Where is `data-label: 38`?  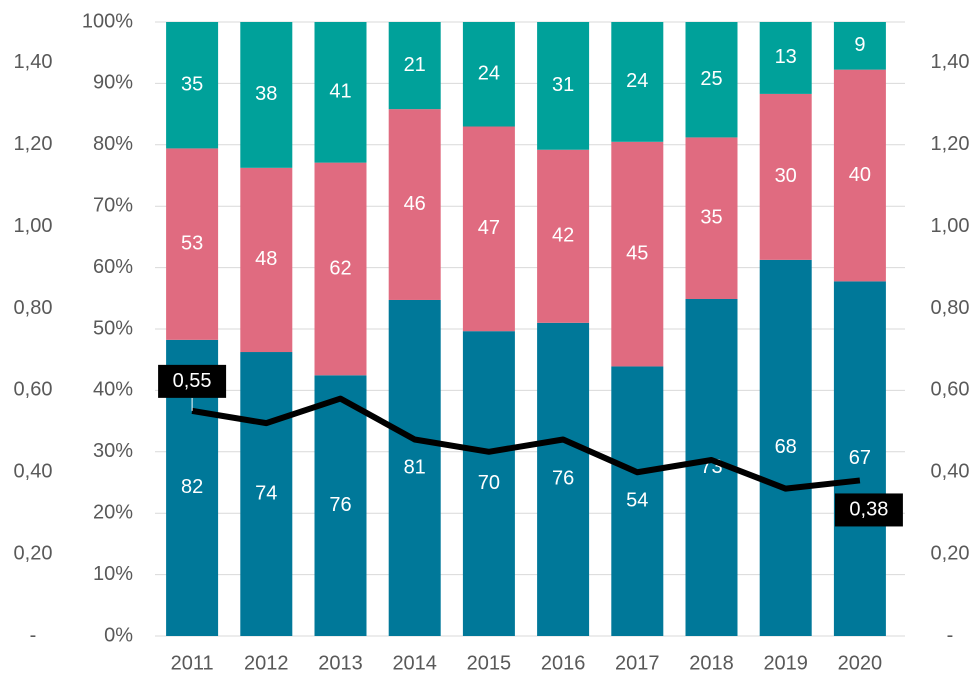 data-label: 38 is located at coordinates (266, 94).